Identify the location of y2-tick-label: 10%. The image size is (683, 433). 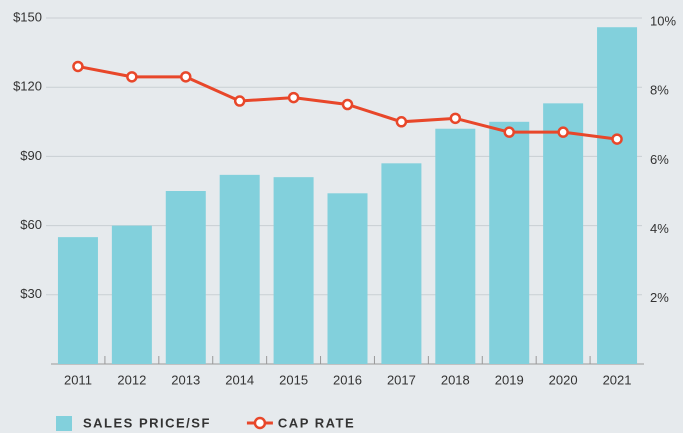
(663, 20).